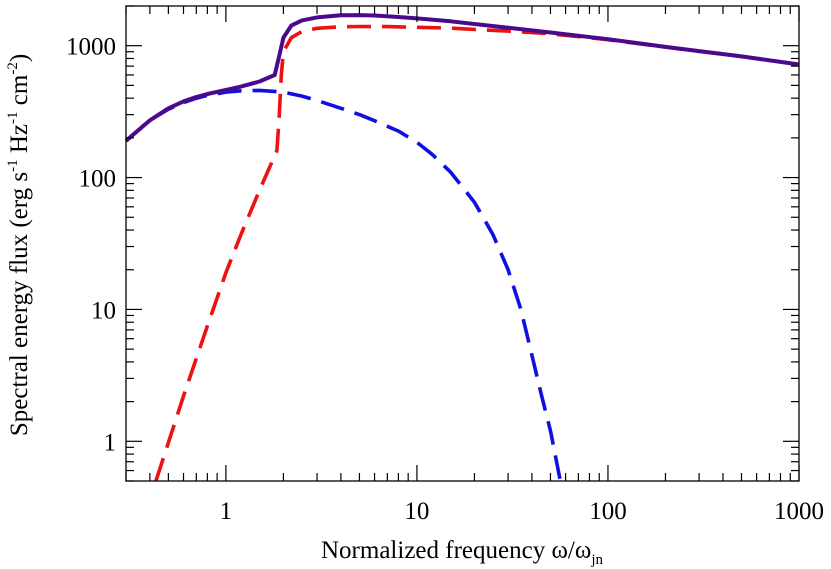  I want to click on y-tick-label: 100, so click(98, 179).